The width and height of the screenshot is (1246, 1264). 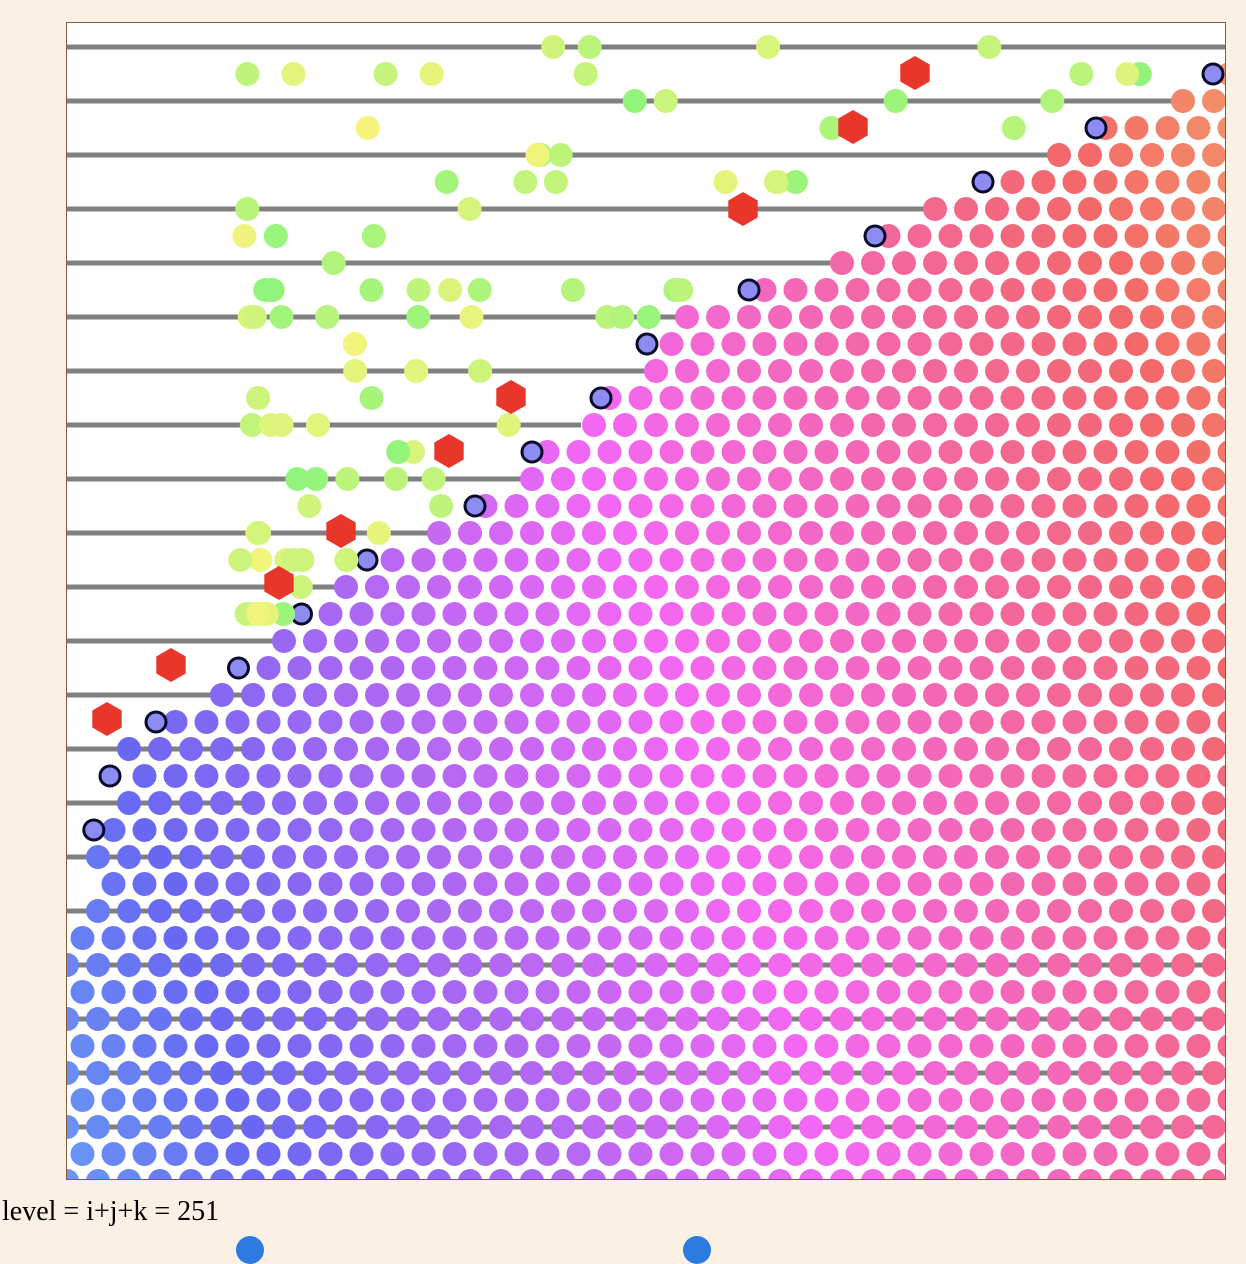 I want to click on slider-thumb-left, so click(x=250, y=1250).